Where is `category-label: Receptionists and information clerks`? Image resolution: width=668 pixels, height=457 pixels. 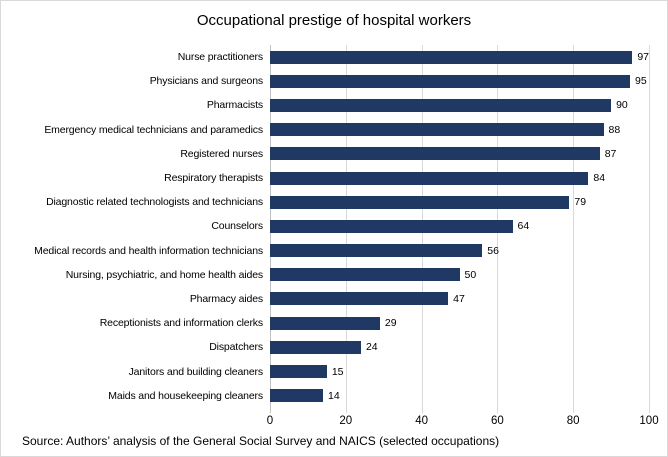 category-label: Receptionists and information clerks is located at coordinates (181, 323).